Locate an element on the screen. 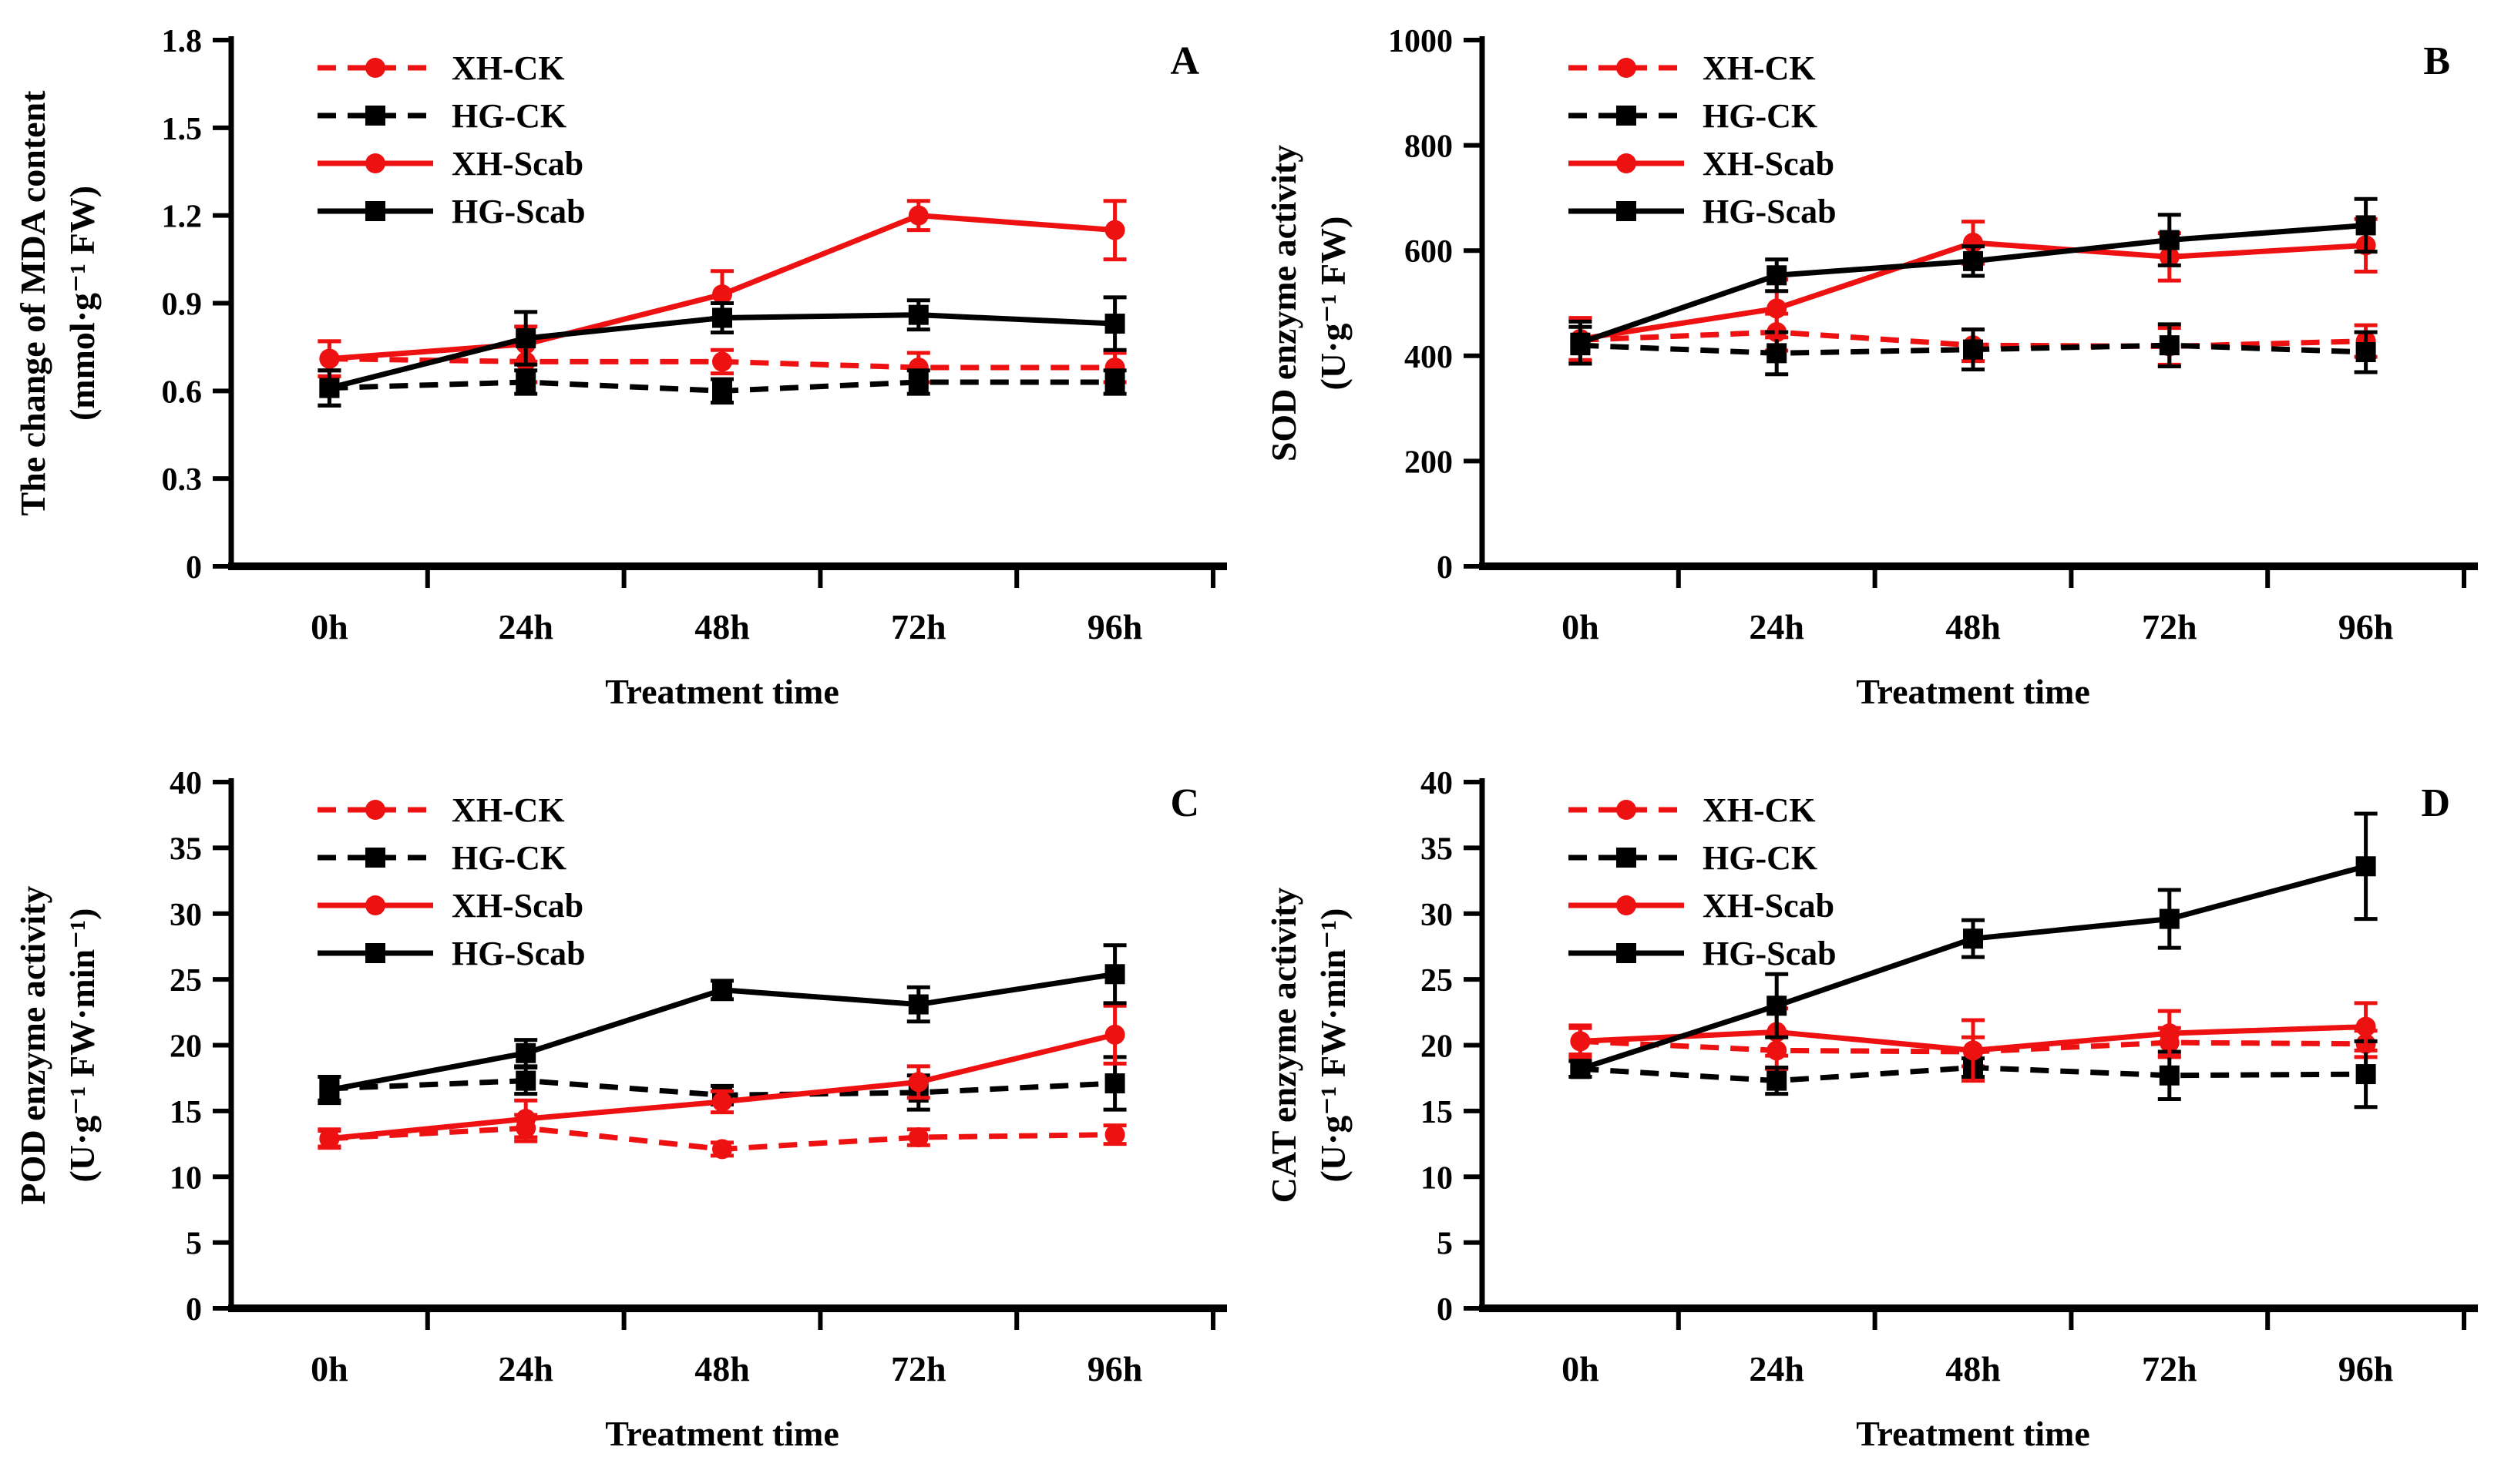 The image size is (2501, 1484). y-tick-label: 1.5 is located at coordinates (182, 129).